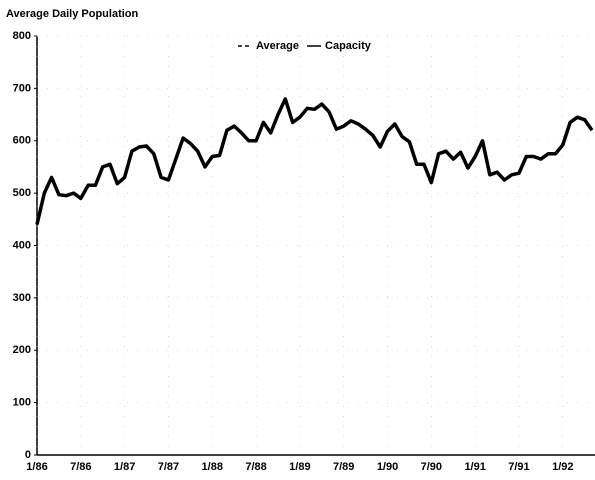 The image size is (595, 480). Describe the element at coordinates (22, 36) in the screenshot. I see `y-tick-label: 800` at that location.